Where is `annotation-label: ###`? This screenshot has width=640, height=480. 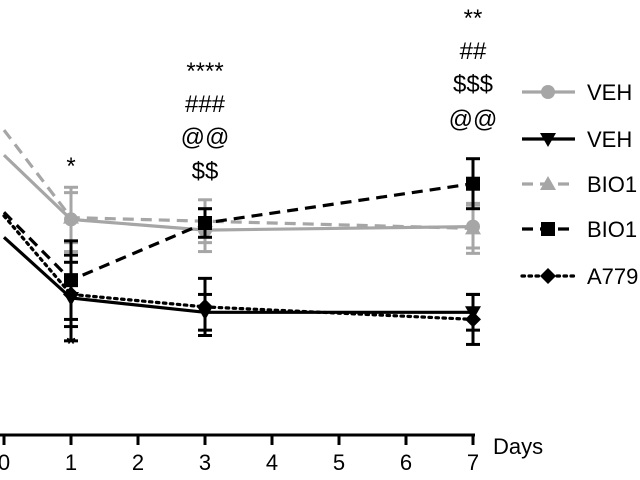 annotation-label: ### is located at coordinates (205, 104).